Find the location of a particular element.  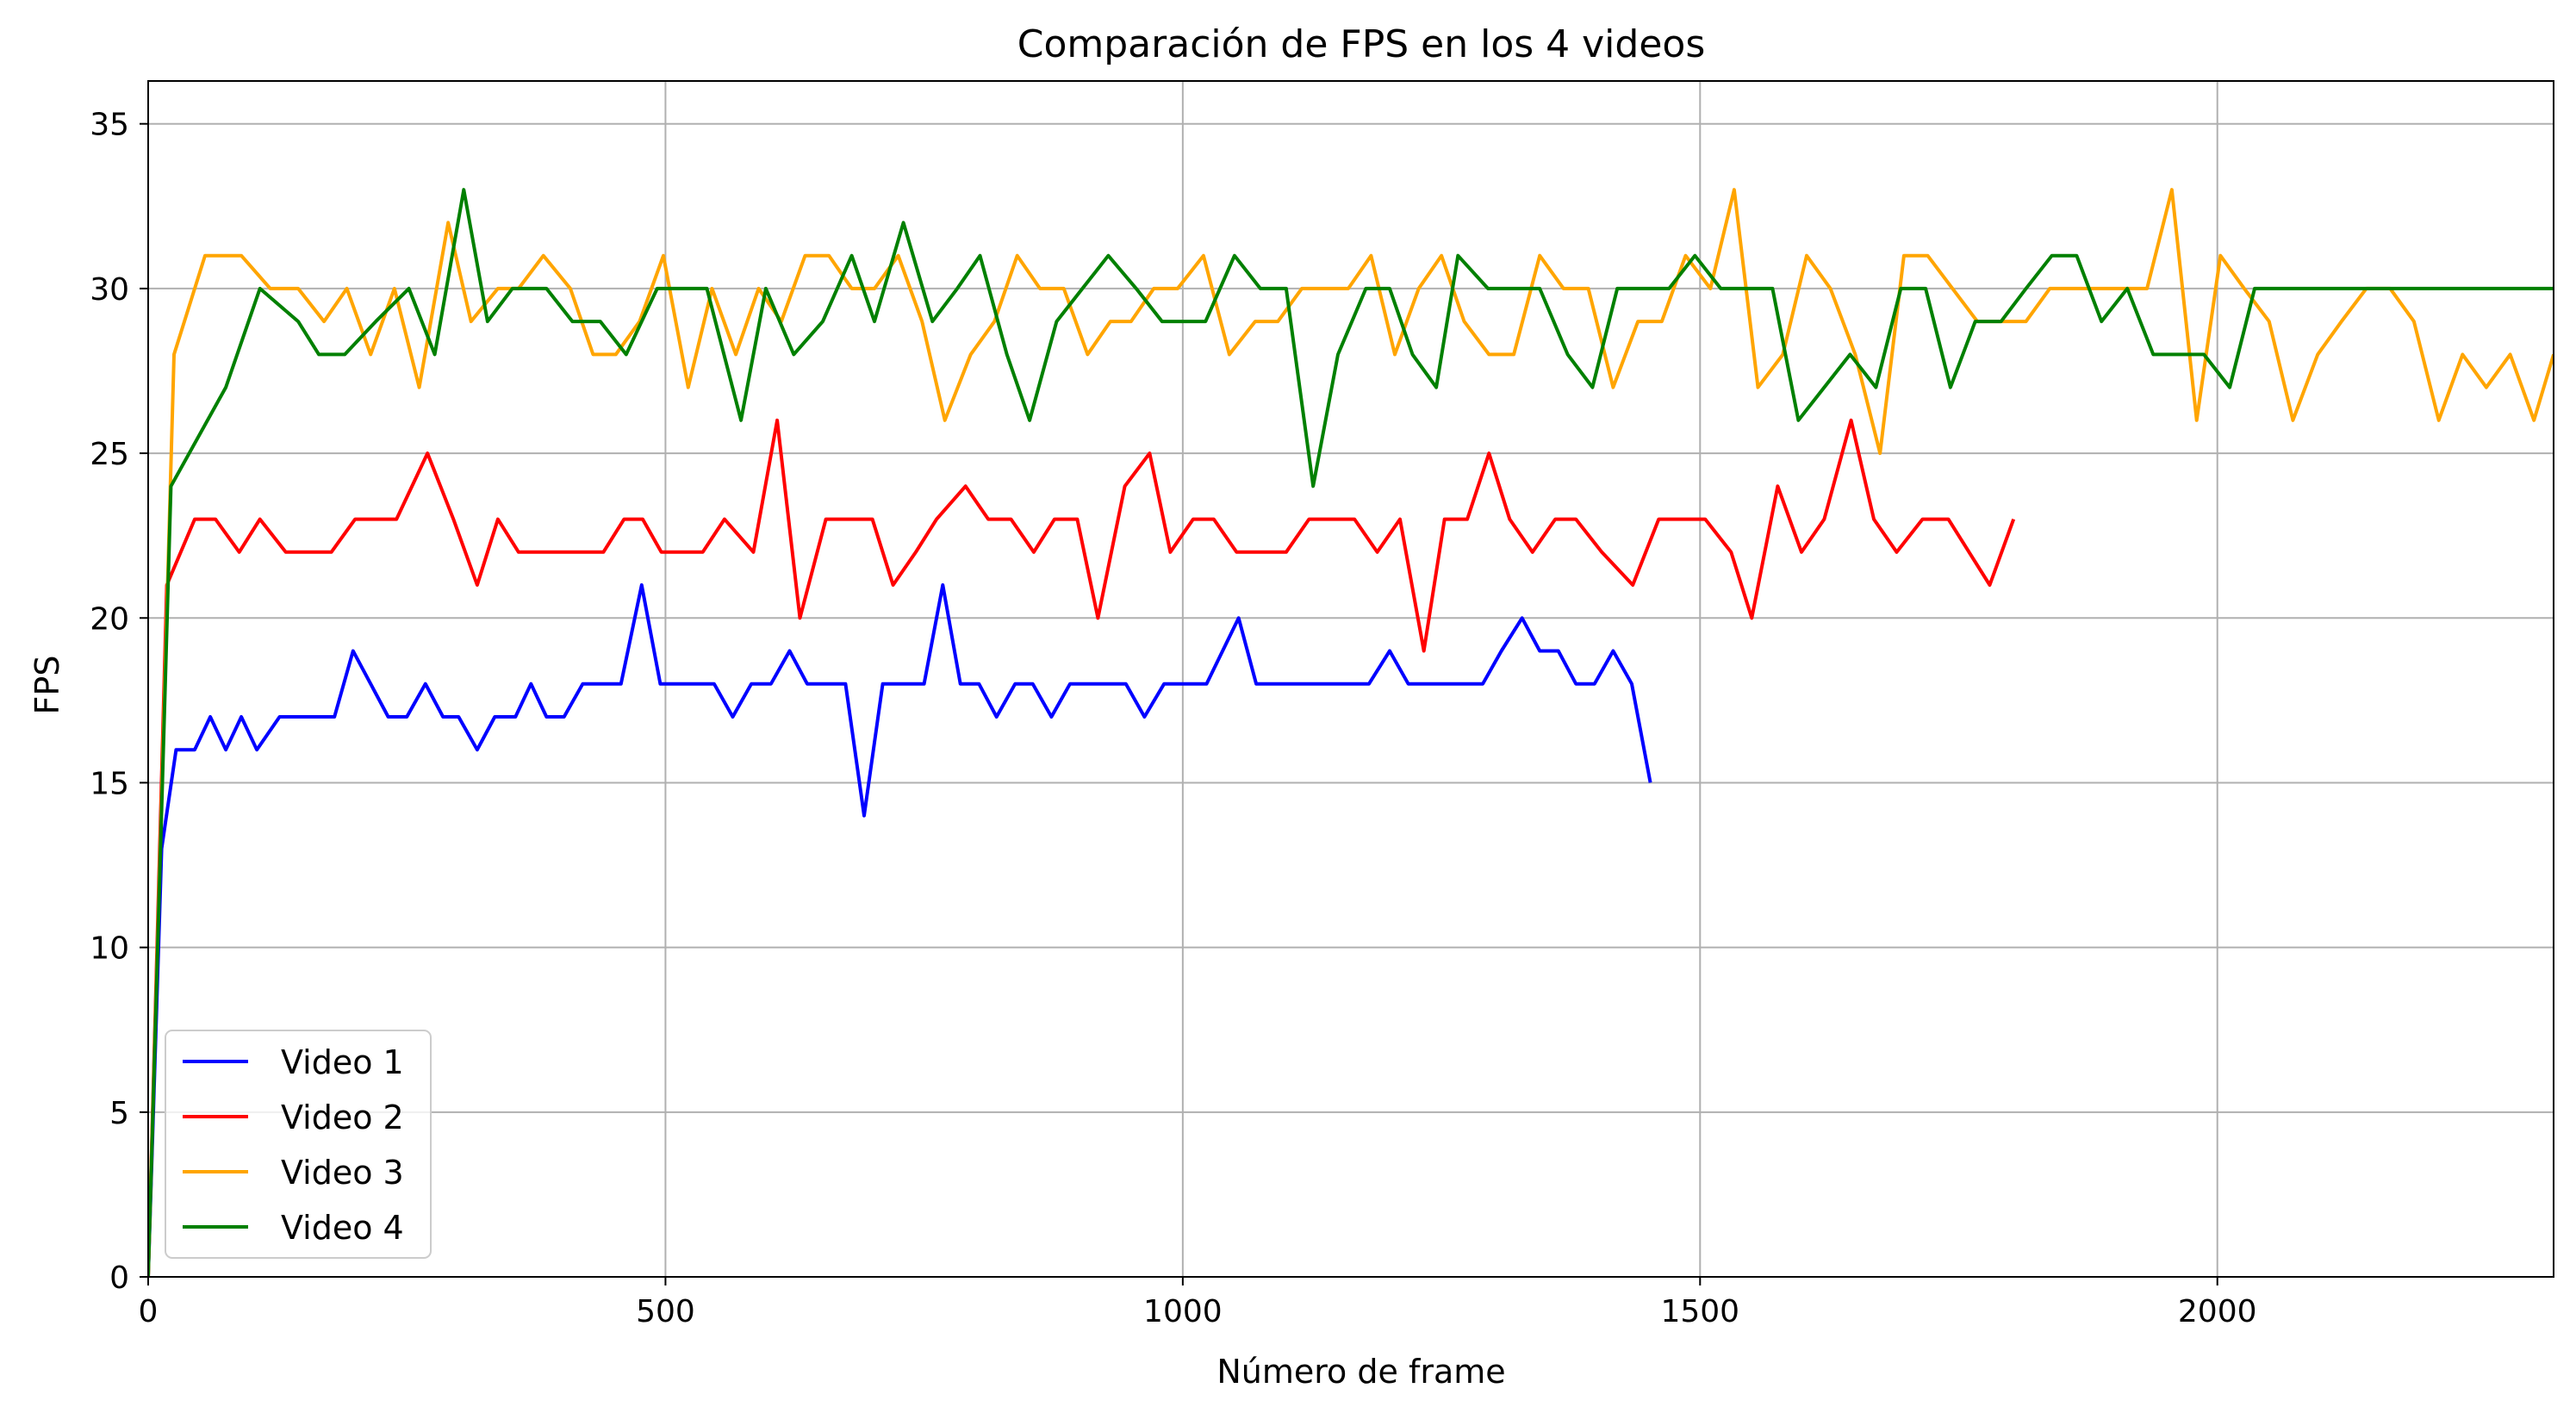

x-tick-label: 2000 is located at coordinates (2218, 1311).